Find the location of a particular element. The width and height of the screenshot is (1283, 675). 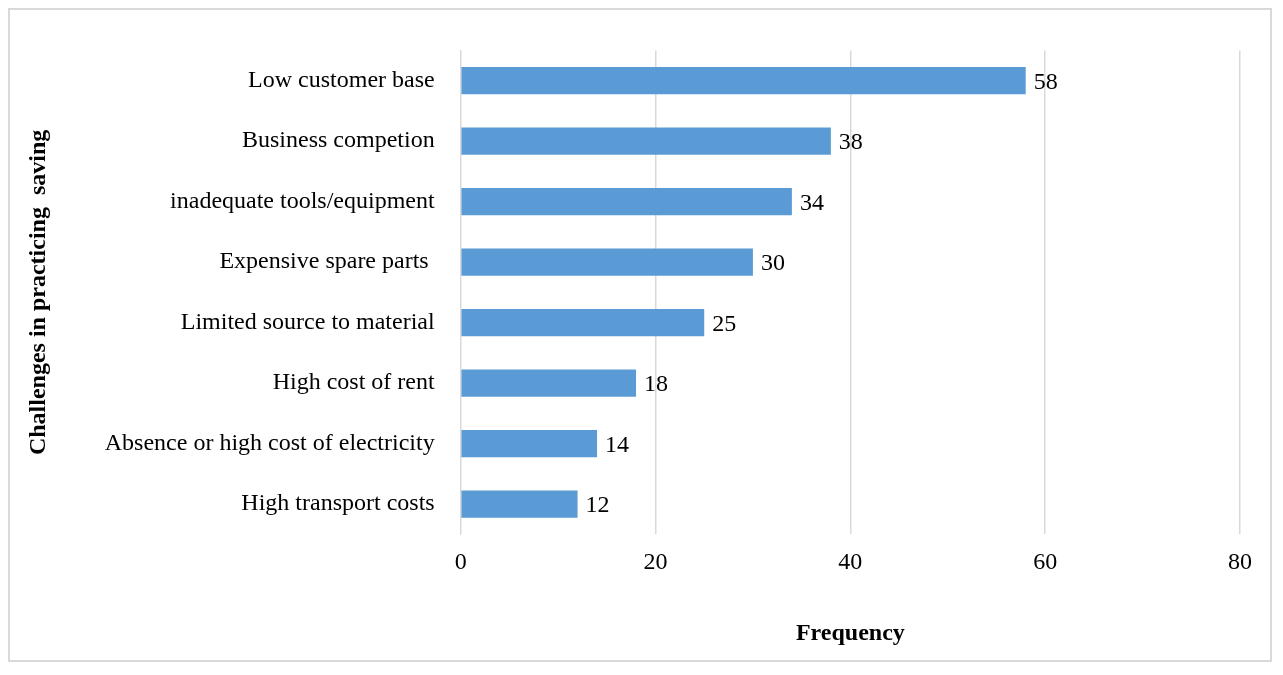

y-tick-label: Low customer base is located at coordinates (341, 78).